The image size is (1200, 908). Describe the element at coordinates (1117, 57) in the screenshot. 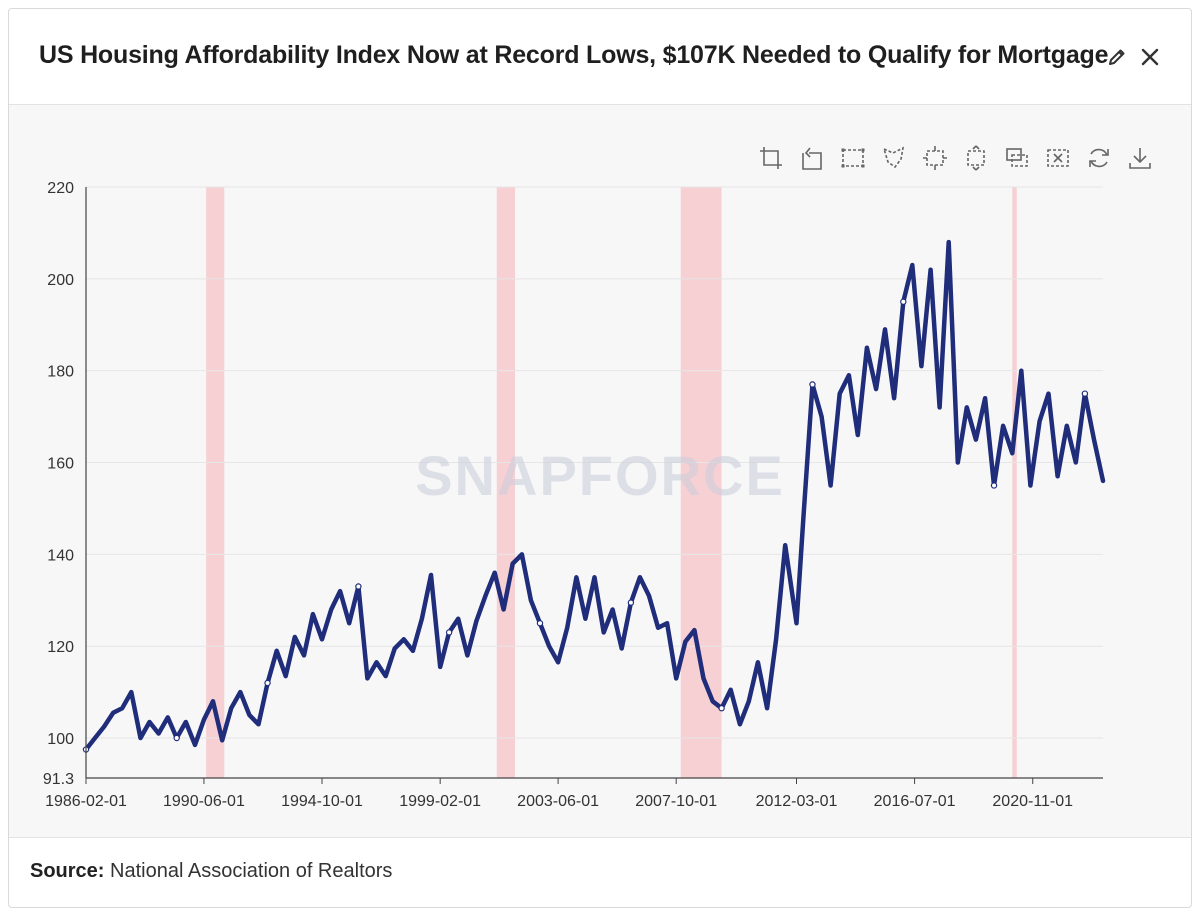

I see `pencil-icon` at that location.